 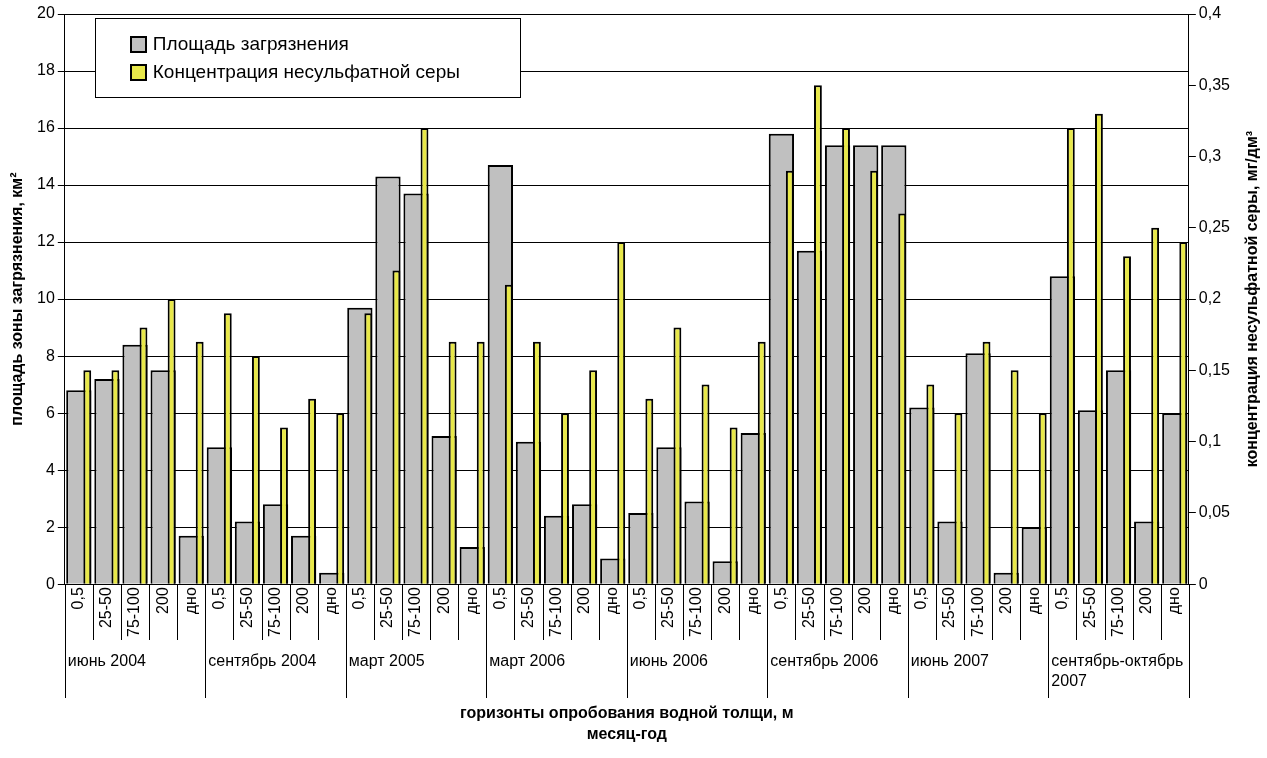 What do you see at coordinates (386, 661) in the screenshot?
I see `text: март 2005` at bounding box center [386, 661].